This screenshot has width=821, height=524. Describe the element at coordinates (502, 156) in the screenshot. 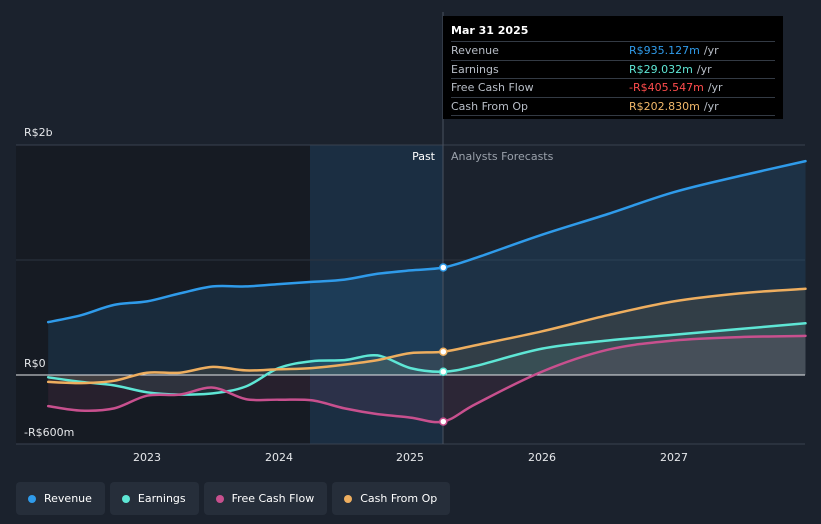

I see `forecast-label: Analysts Forecasts` at that location.